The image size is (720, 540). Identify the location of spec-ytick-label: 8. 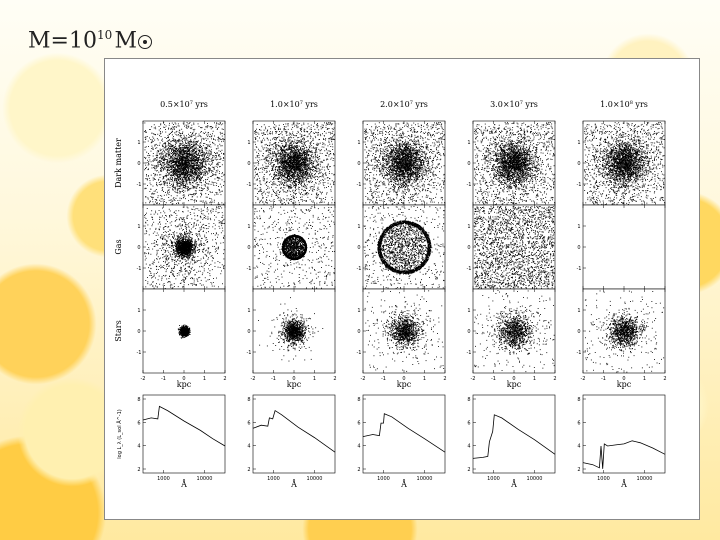
(248, 400).